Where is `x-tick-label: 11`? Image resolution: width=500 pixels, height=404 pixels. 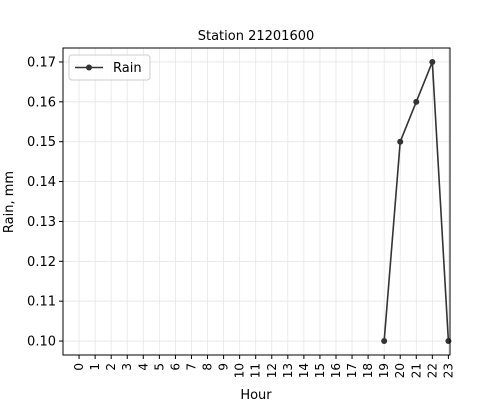 x-tick-label: 11 is located at coordinates (256, 370).